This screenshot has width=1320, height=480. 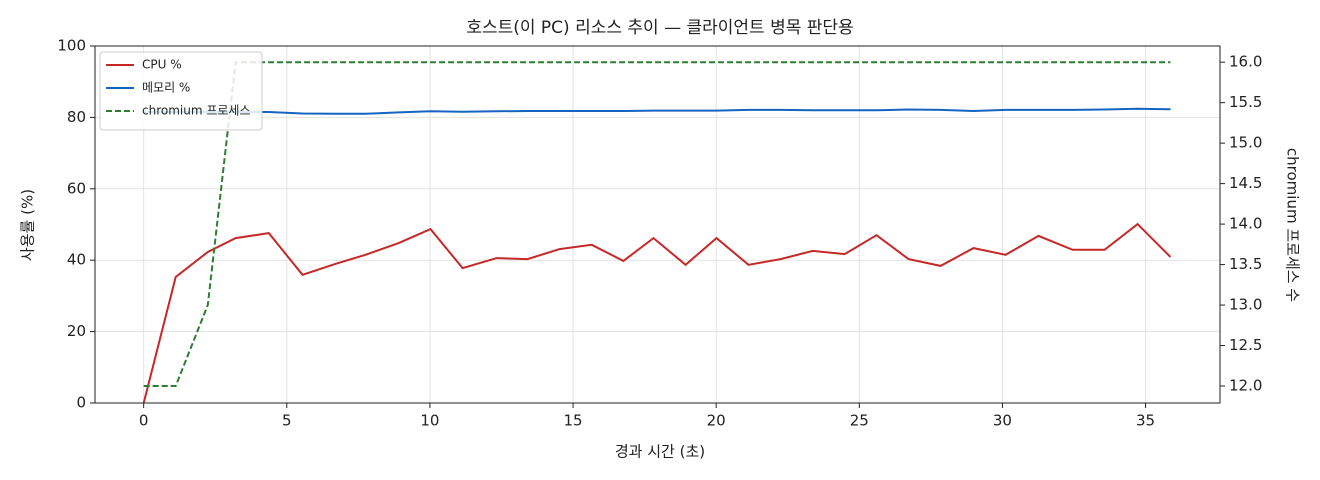 I want to click on x-tick-label: 20, so click(x=716, y=421).